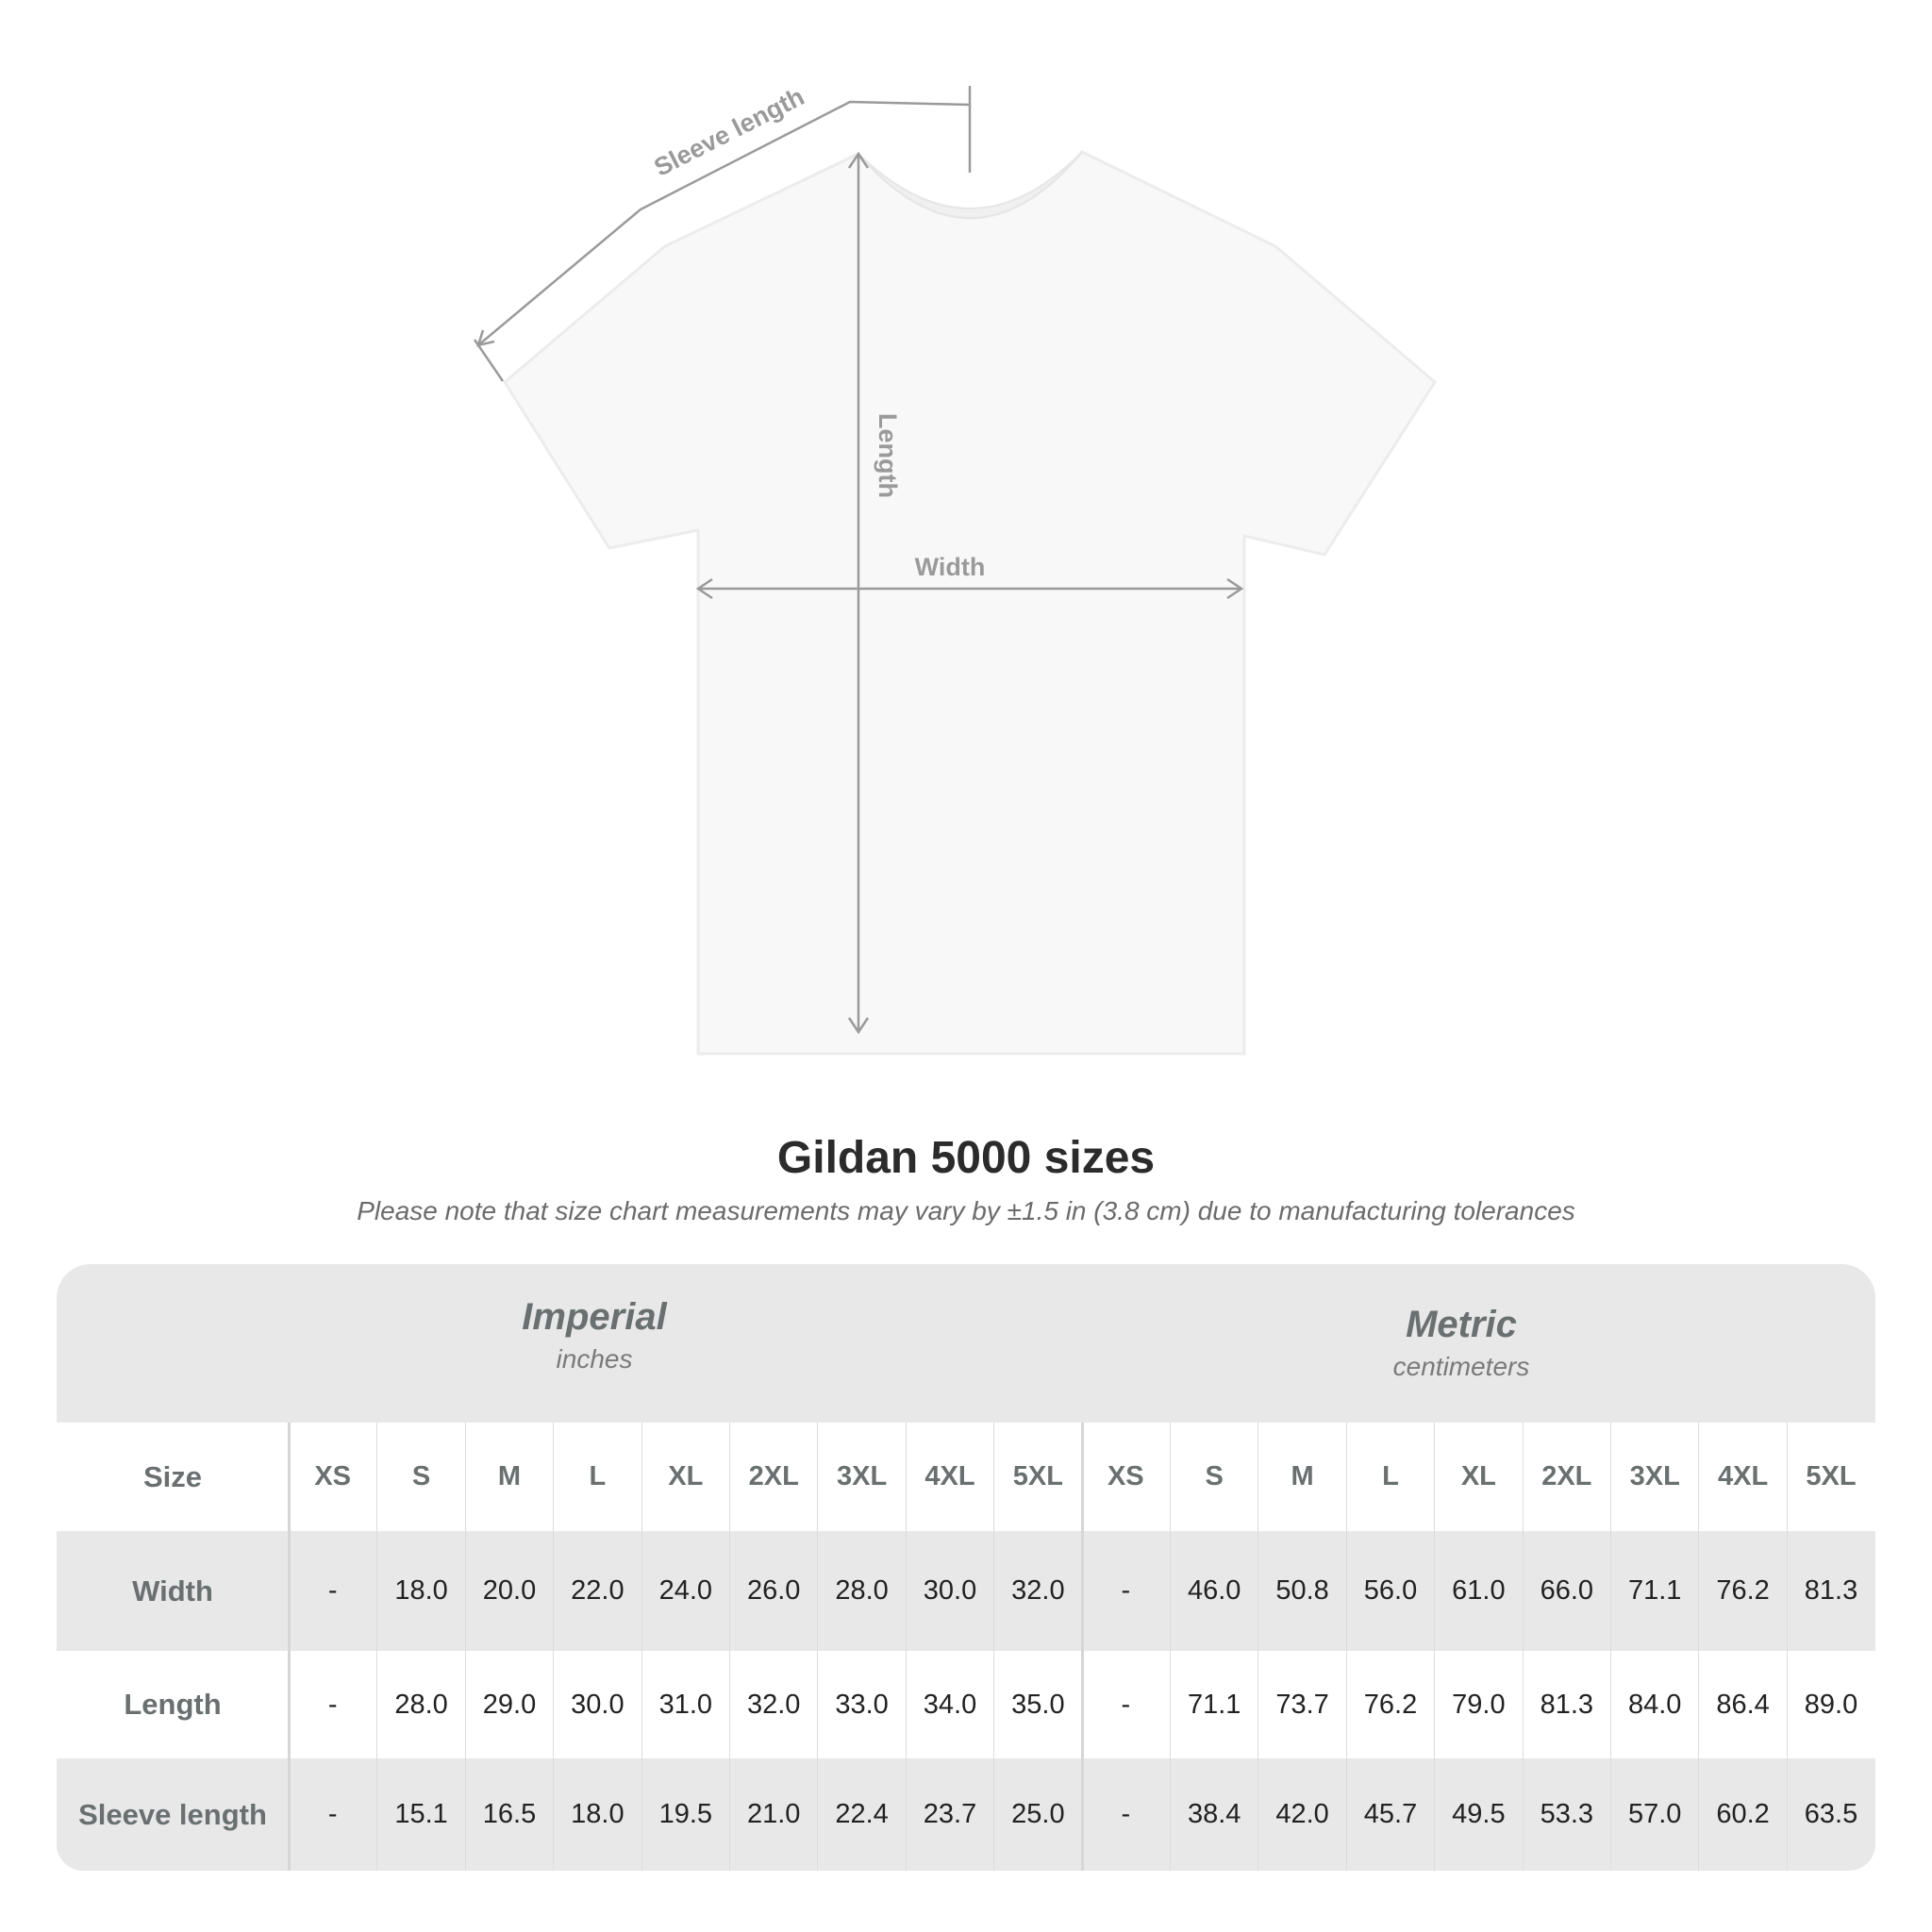  I want to click on size-header-imperial: 5XL, so click(1037, 1477).